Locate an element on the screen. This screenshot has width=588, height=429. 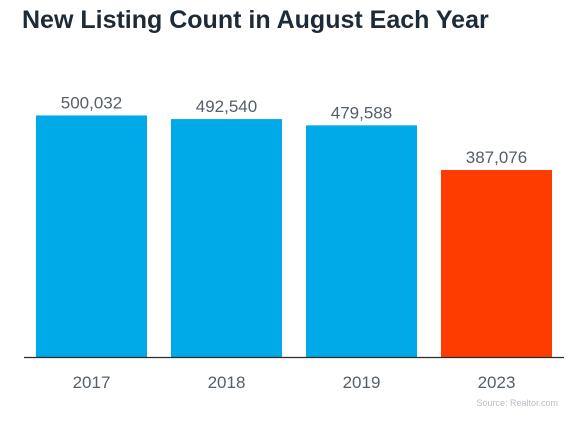
bar-2019 is located at coordinates (361, 241).